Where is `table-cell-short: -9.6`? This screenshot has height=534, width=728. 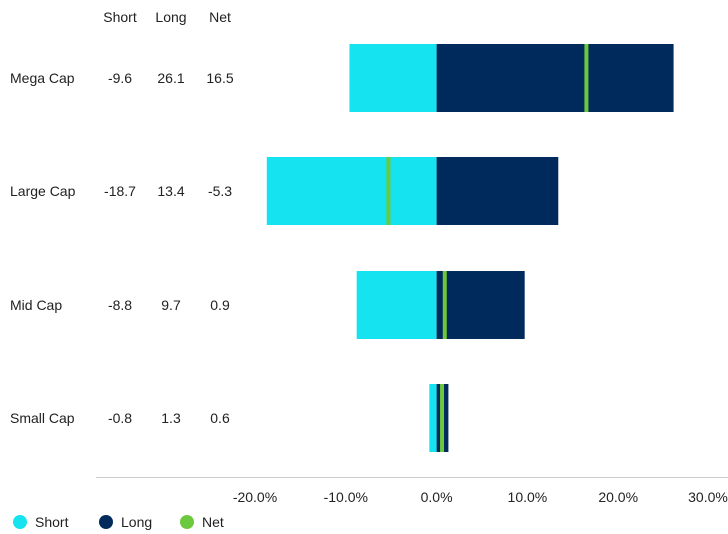
table-cell-short: -9.6 is located at coordinates (120, 78).